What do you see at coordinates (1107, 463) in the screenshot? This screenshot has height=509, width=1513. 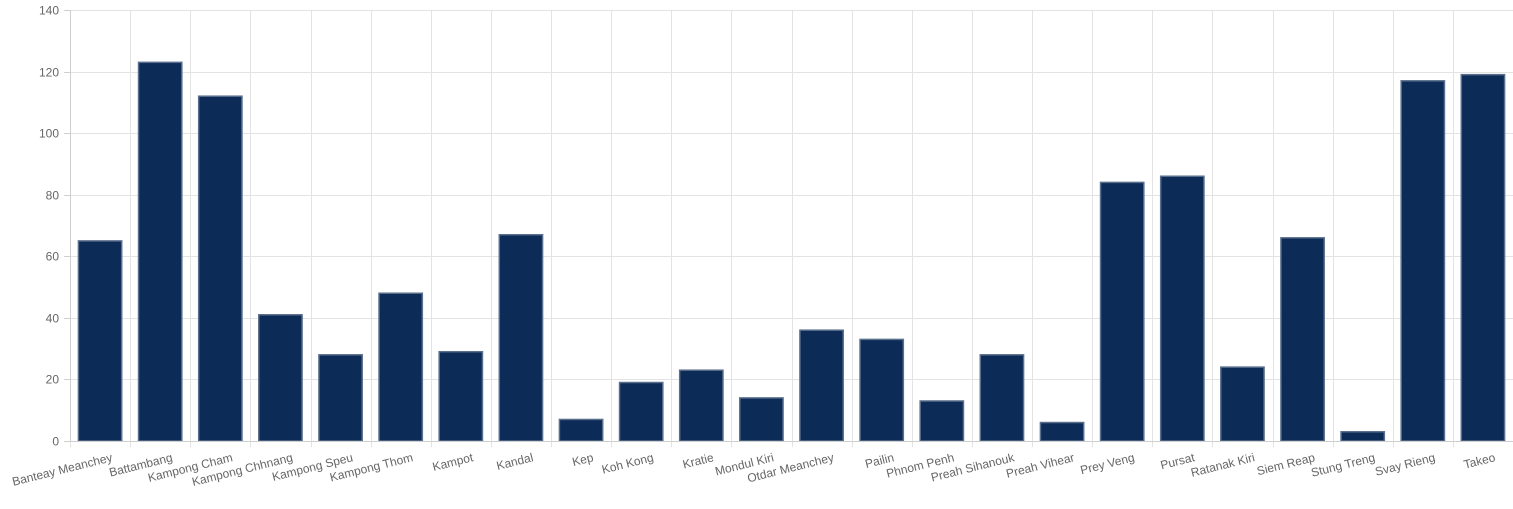 I see `x-tick-label: Prey Veng` at bounding box center [1107, 463].